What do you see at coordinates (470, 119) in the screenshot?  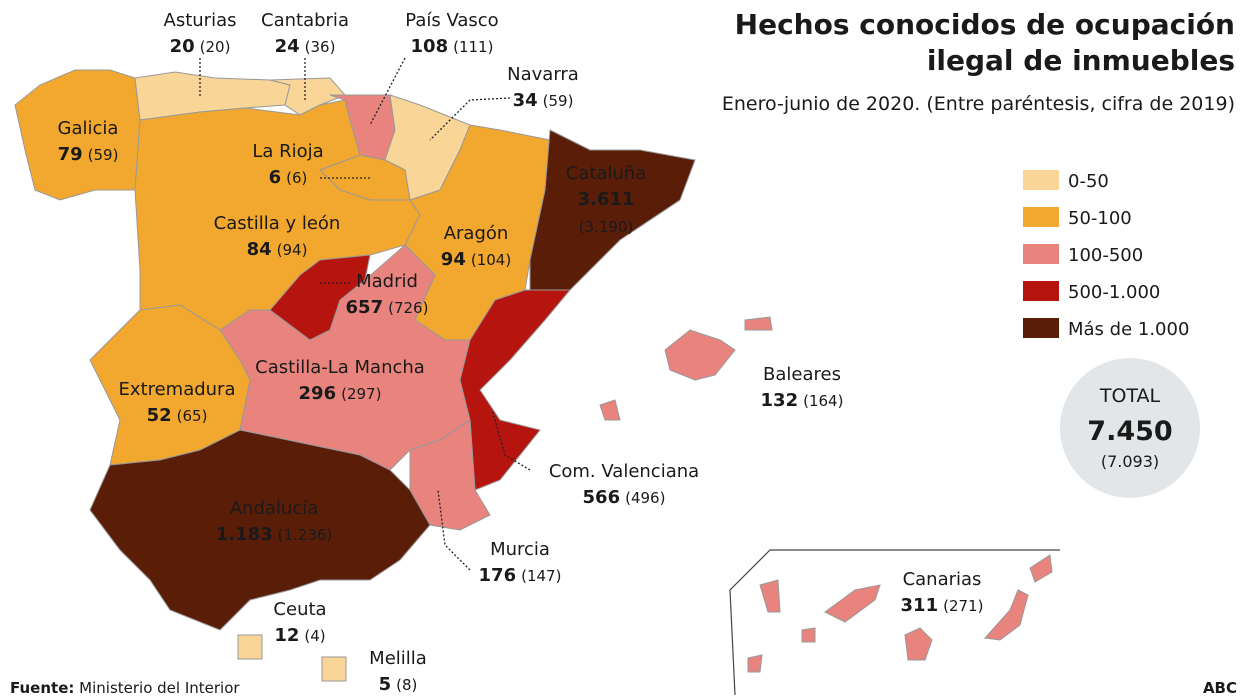 I see `leader-navarra` at bounding box center [470, 119].